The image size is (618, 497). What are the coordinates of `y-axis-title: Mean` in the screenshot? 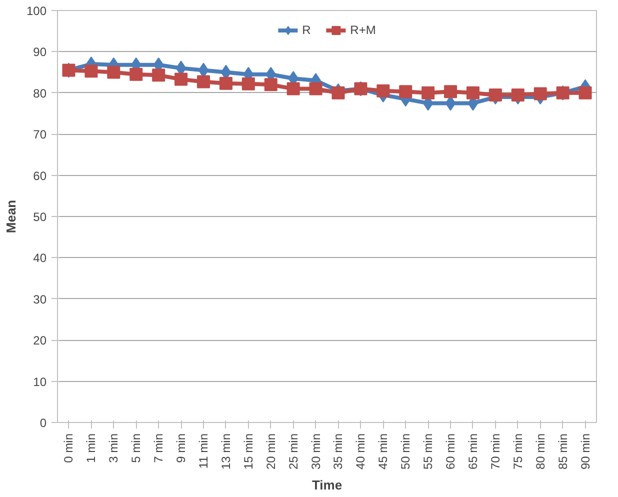 It's located at (10, 217).